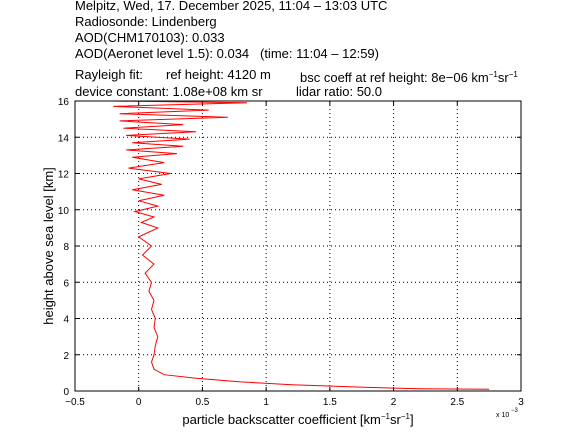  What do you see at coordinates (339, 91) in the screenshot?
I see `header-lidar-ratio: lidar ratio: 50.0` at bounding box center [339, 91].